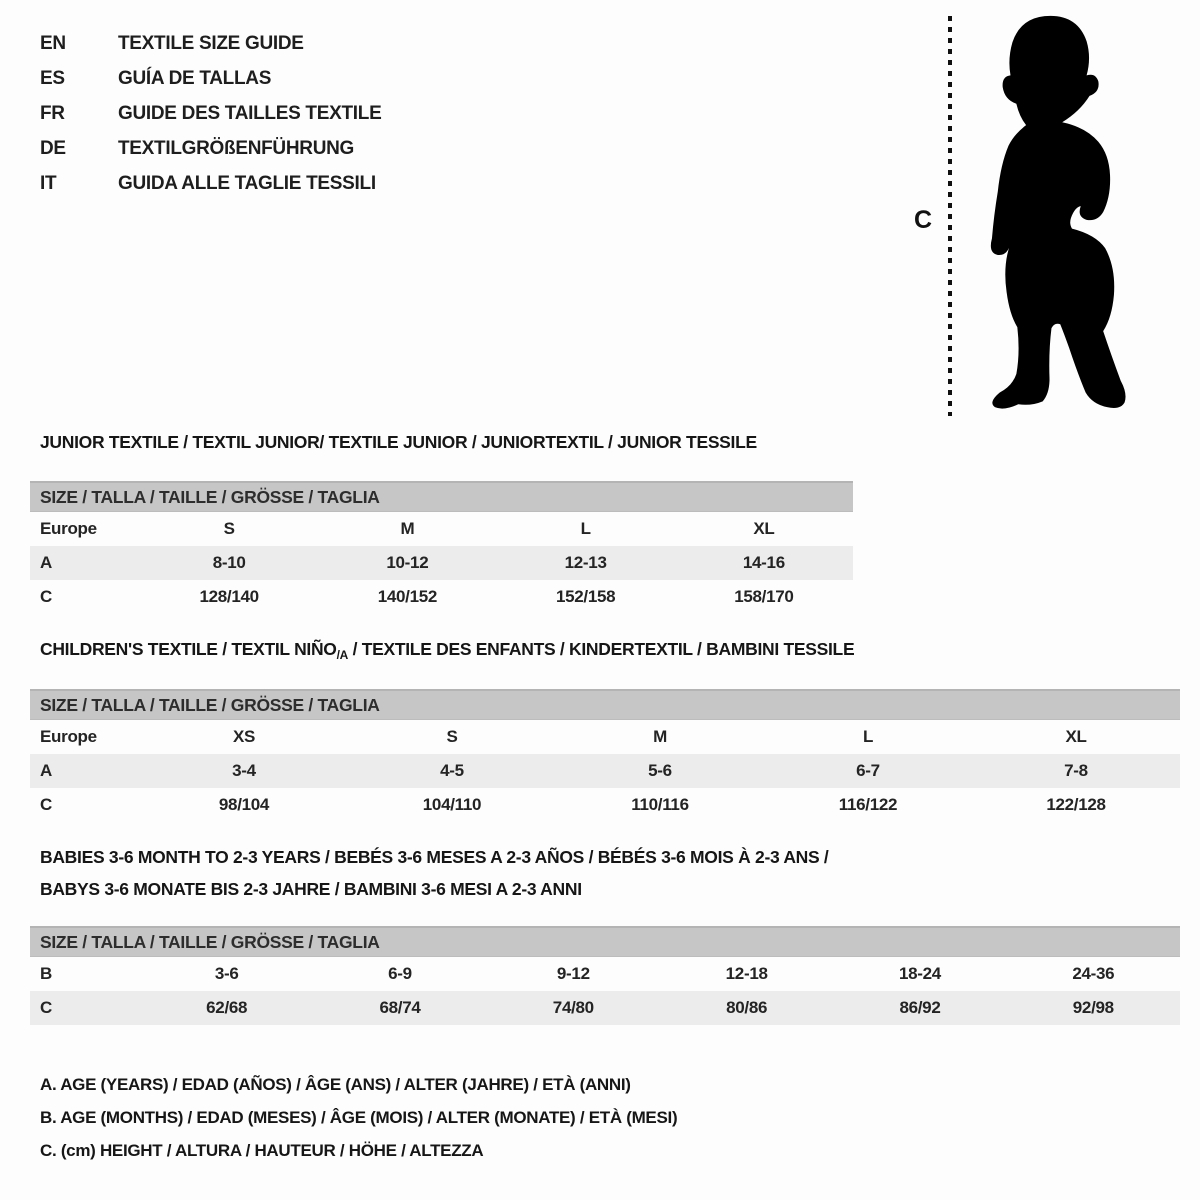 The image size is (1200, 1200). I want to click on table-row-a: A 3-4 4-5 5-6 6-7 7-8, so click(605, 771).